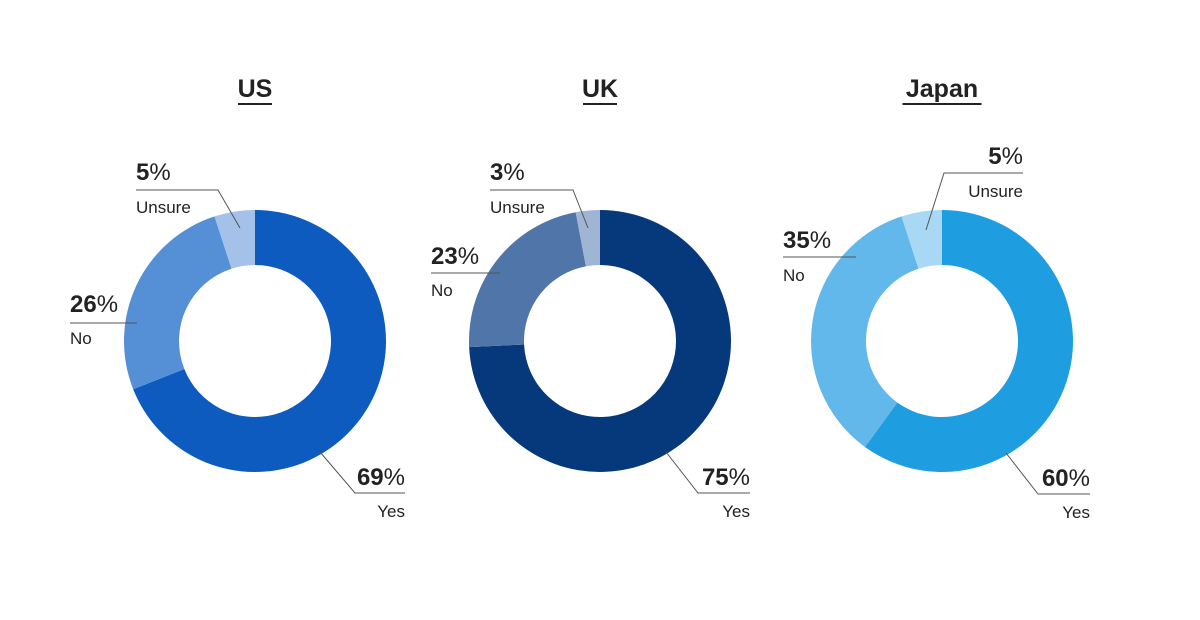 The width and height of the screenshot is (1200, 620). Describe the element at coordinates (178, 303) in the screenshot. I see `slice-us-no` at that location.